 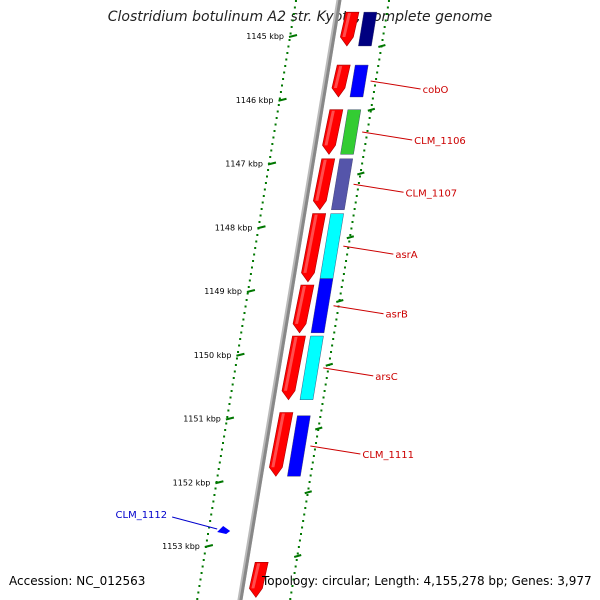 What do you see at coordinates (388, 455) in the screenshot?
I see `gene-label: CLM_1111` at bounding box center [388, 455].